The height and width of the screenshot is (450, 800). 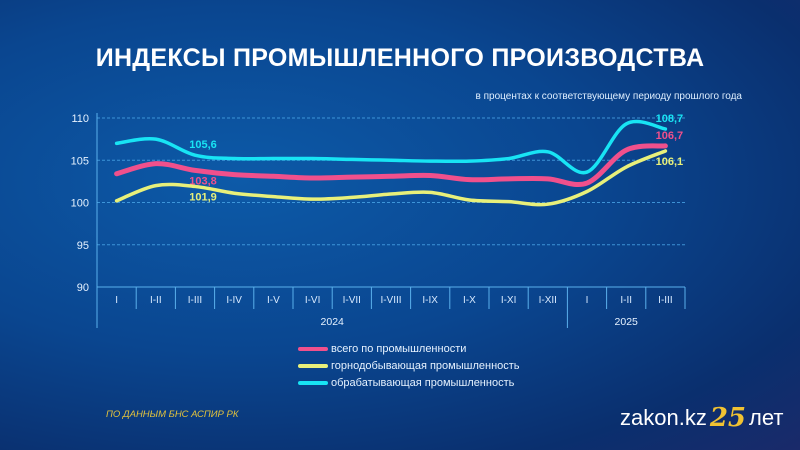 I want to click on data-label: 108,7, so click(x=670, y=119).